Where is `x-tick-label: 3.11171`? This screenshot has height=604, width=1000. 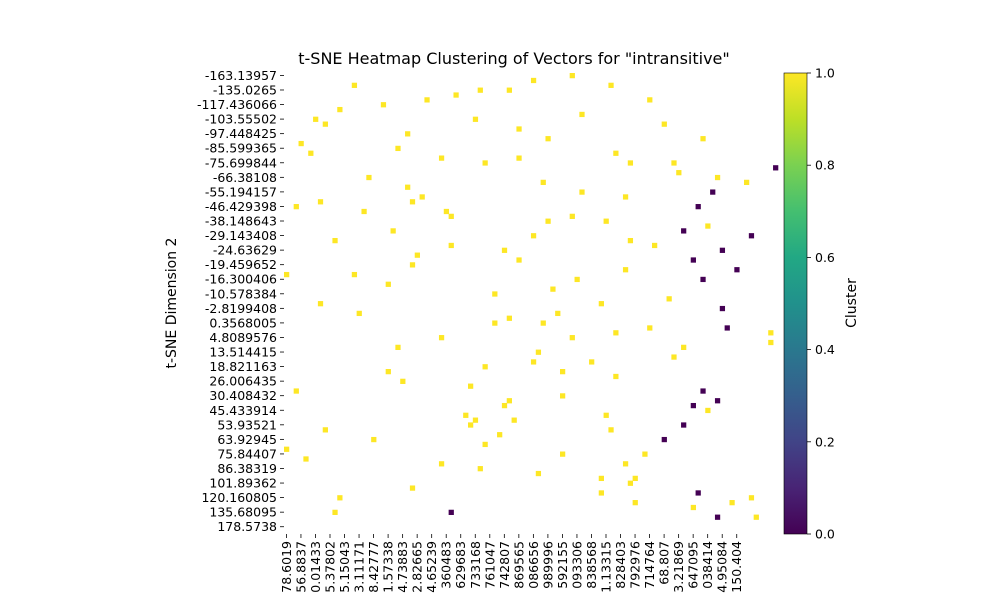 x-tick-label: 3.11171 is located at coordinates (359, 567).